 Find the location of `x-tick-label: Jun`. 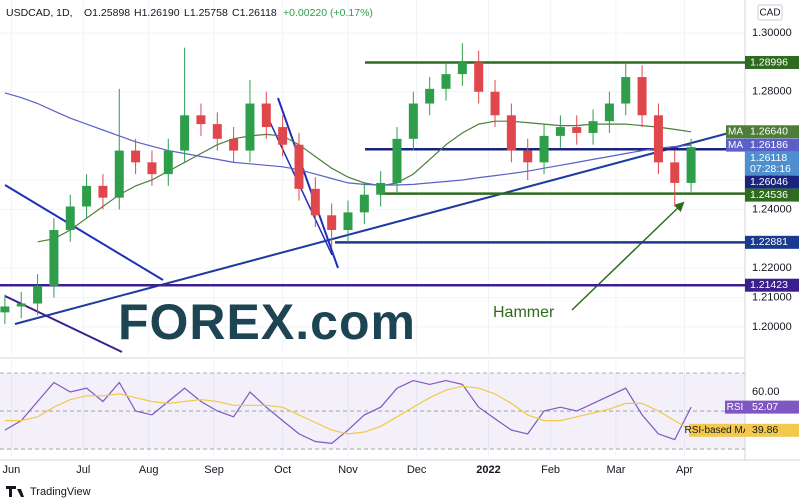

x-tick-label: Jun is located at coordinates (12, 470).